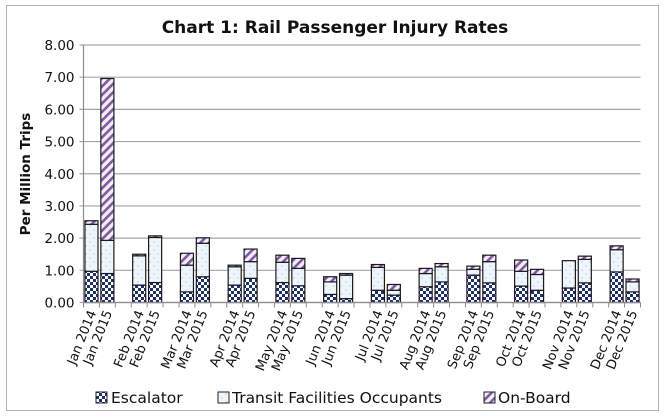 The width and height of the screenshot is (667, 417). I want to click on bar-jan-2015, so click(107, 190).